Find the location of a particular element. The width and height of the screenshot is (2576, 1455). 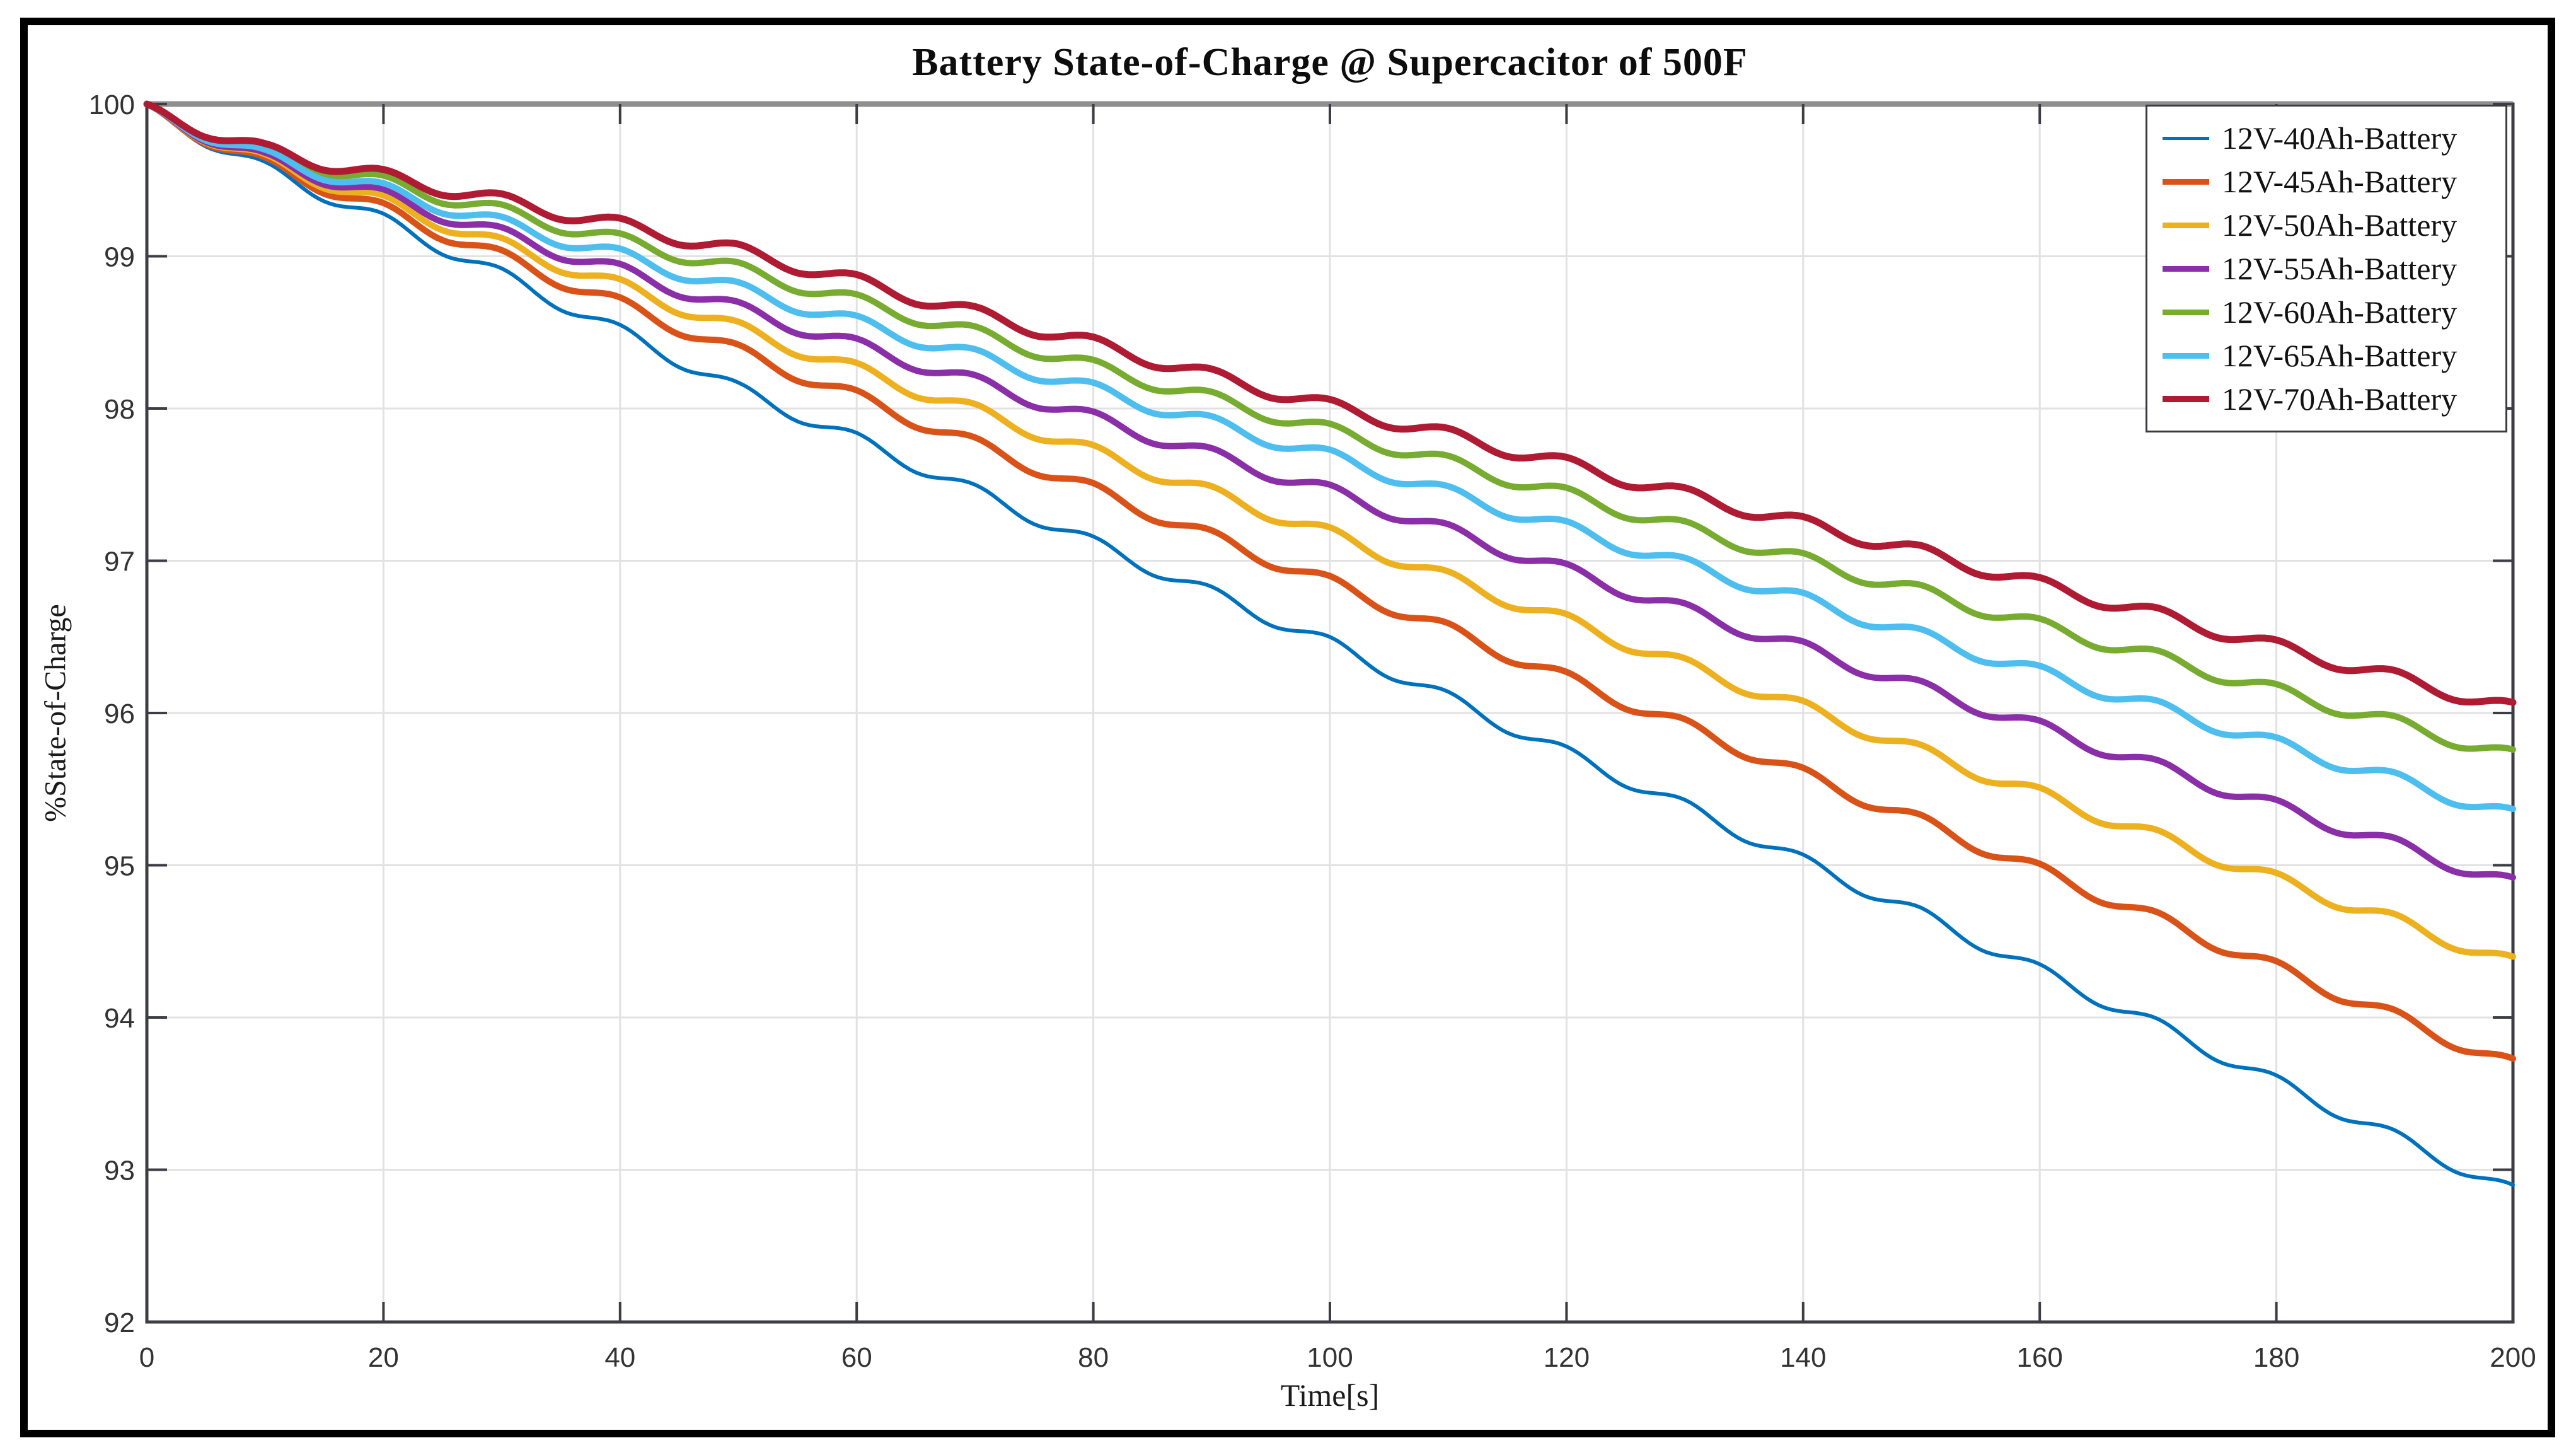

legend-item-40ah: 12V-40Ah-Battery is located at coordinates (2331, 138).